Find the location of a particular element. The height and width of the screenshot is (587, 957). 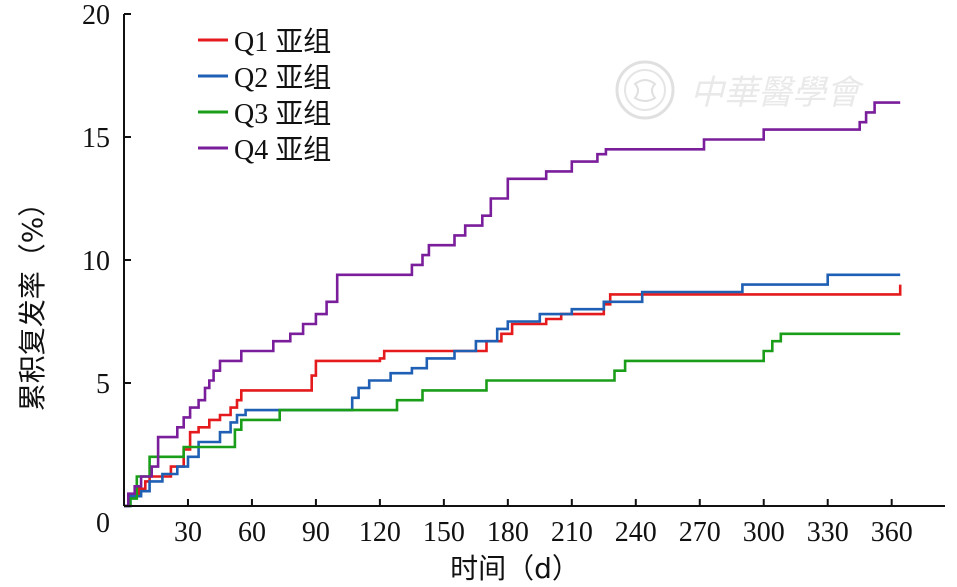

legend-label-q2: Q2 亚组 is located at coordinates (282, 78).